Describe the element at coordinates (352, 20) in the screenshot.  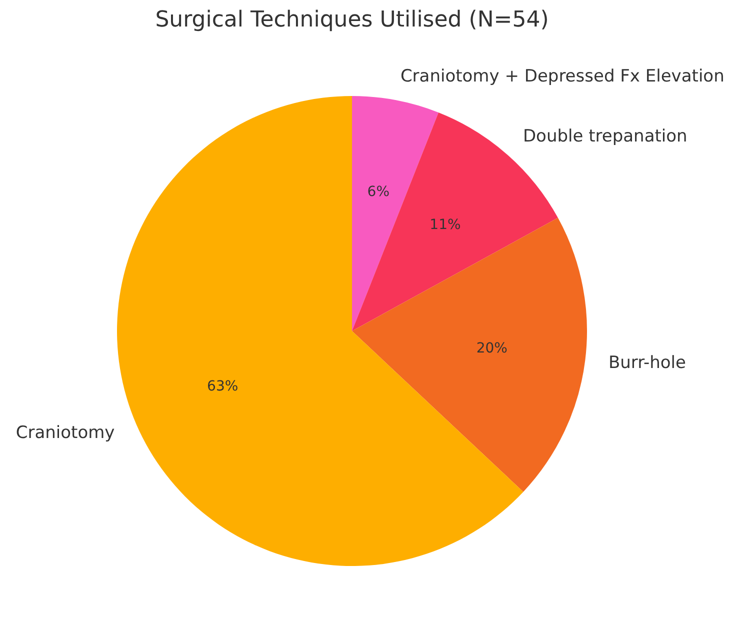
I see `chart-title: Surgical Techniques Utilised (N=54)` at that location.